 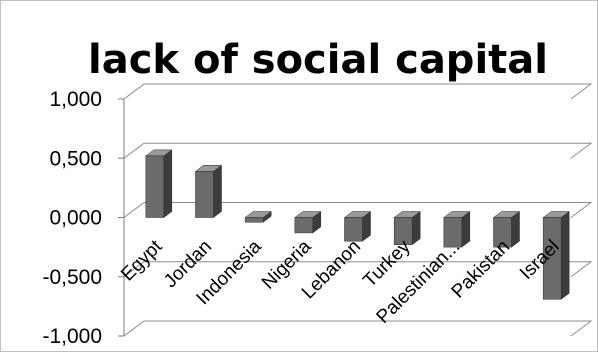 What do you see at coordinates (72, 277) in the screenshot?
I see `value-axis-label: -0,500` at bounding box center [72, 277].